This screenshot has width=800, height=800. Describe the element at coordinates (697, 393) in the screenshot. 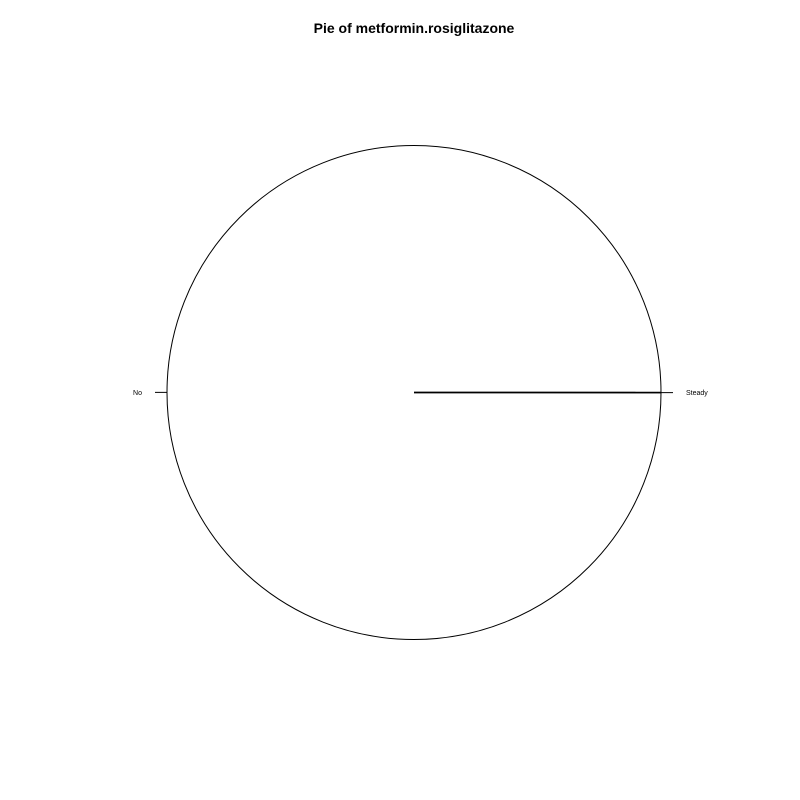

I see `slice-label-steady: Steady` at that location.